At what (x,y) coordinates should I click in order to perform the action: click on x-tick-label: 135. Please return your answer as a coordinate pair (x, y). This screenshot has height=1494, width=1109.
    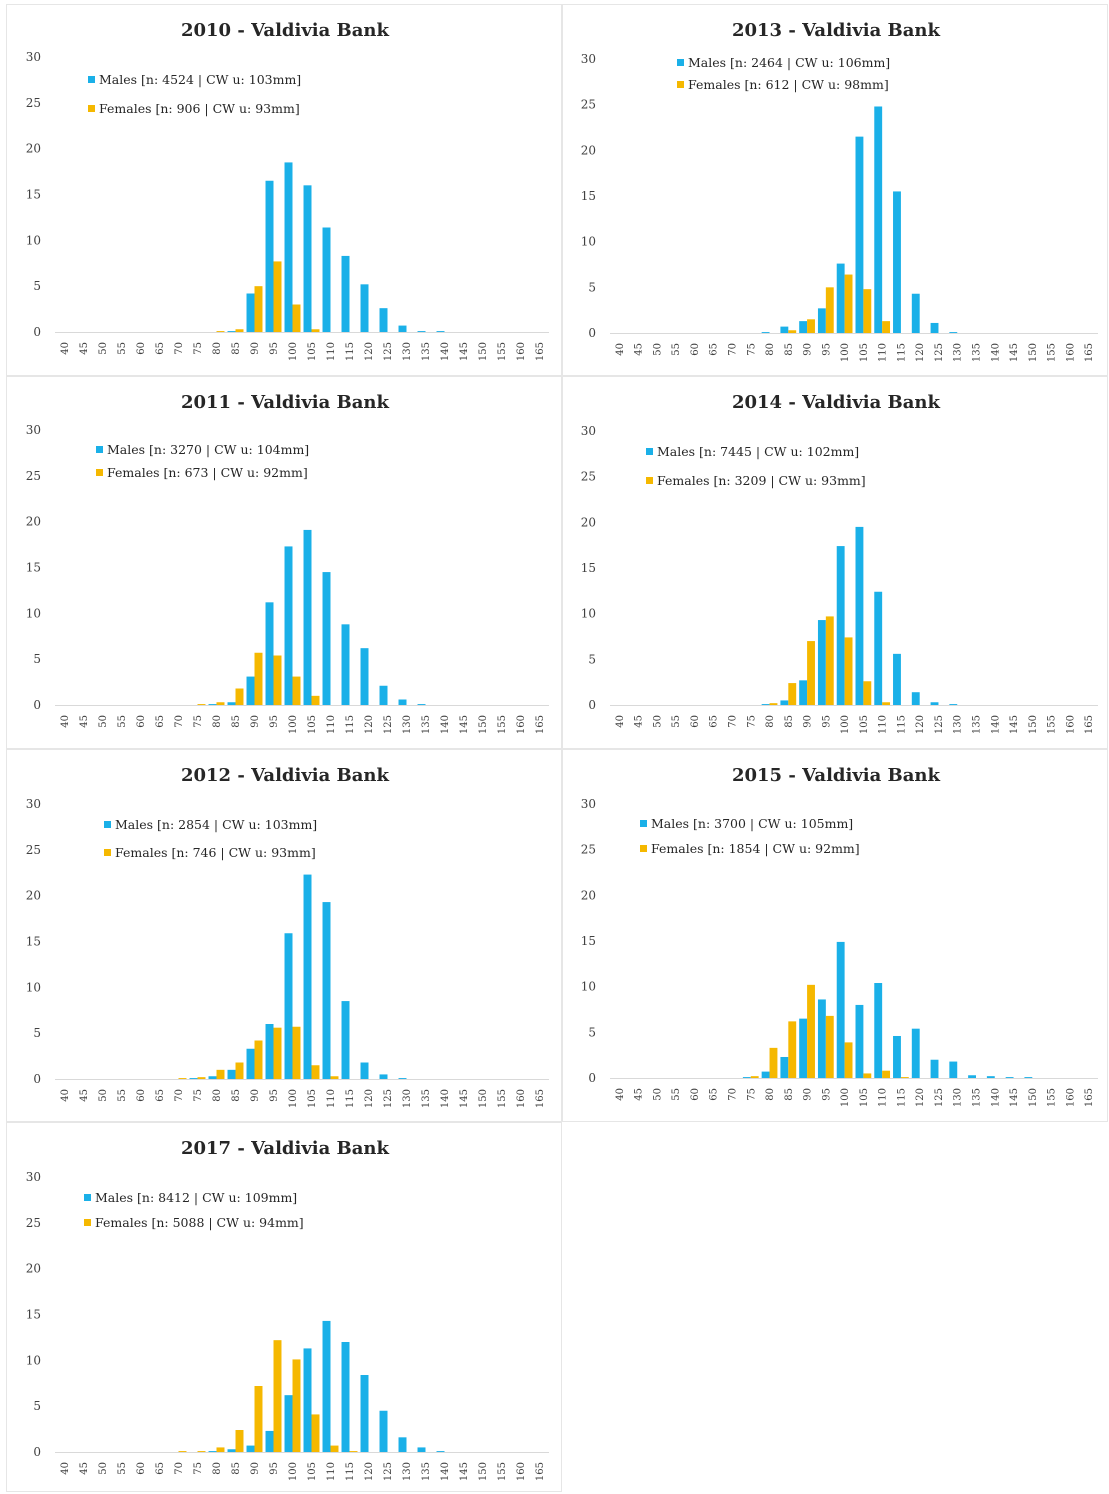
    Looking at the image, I should click on (426, 351).